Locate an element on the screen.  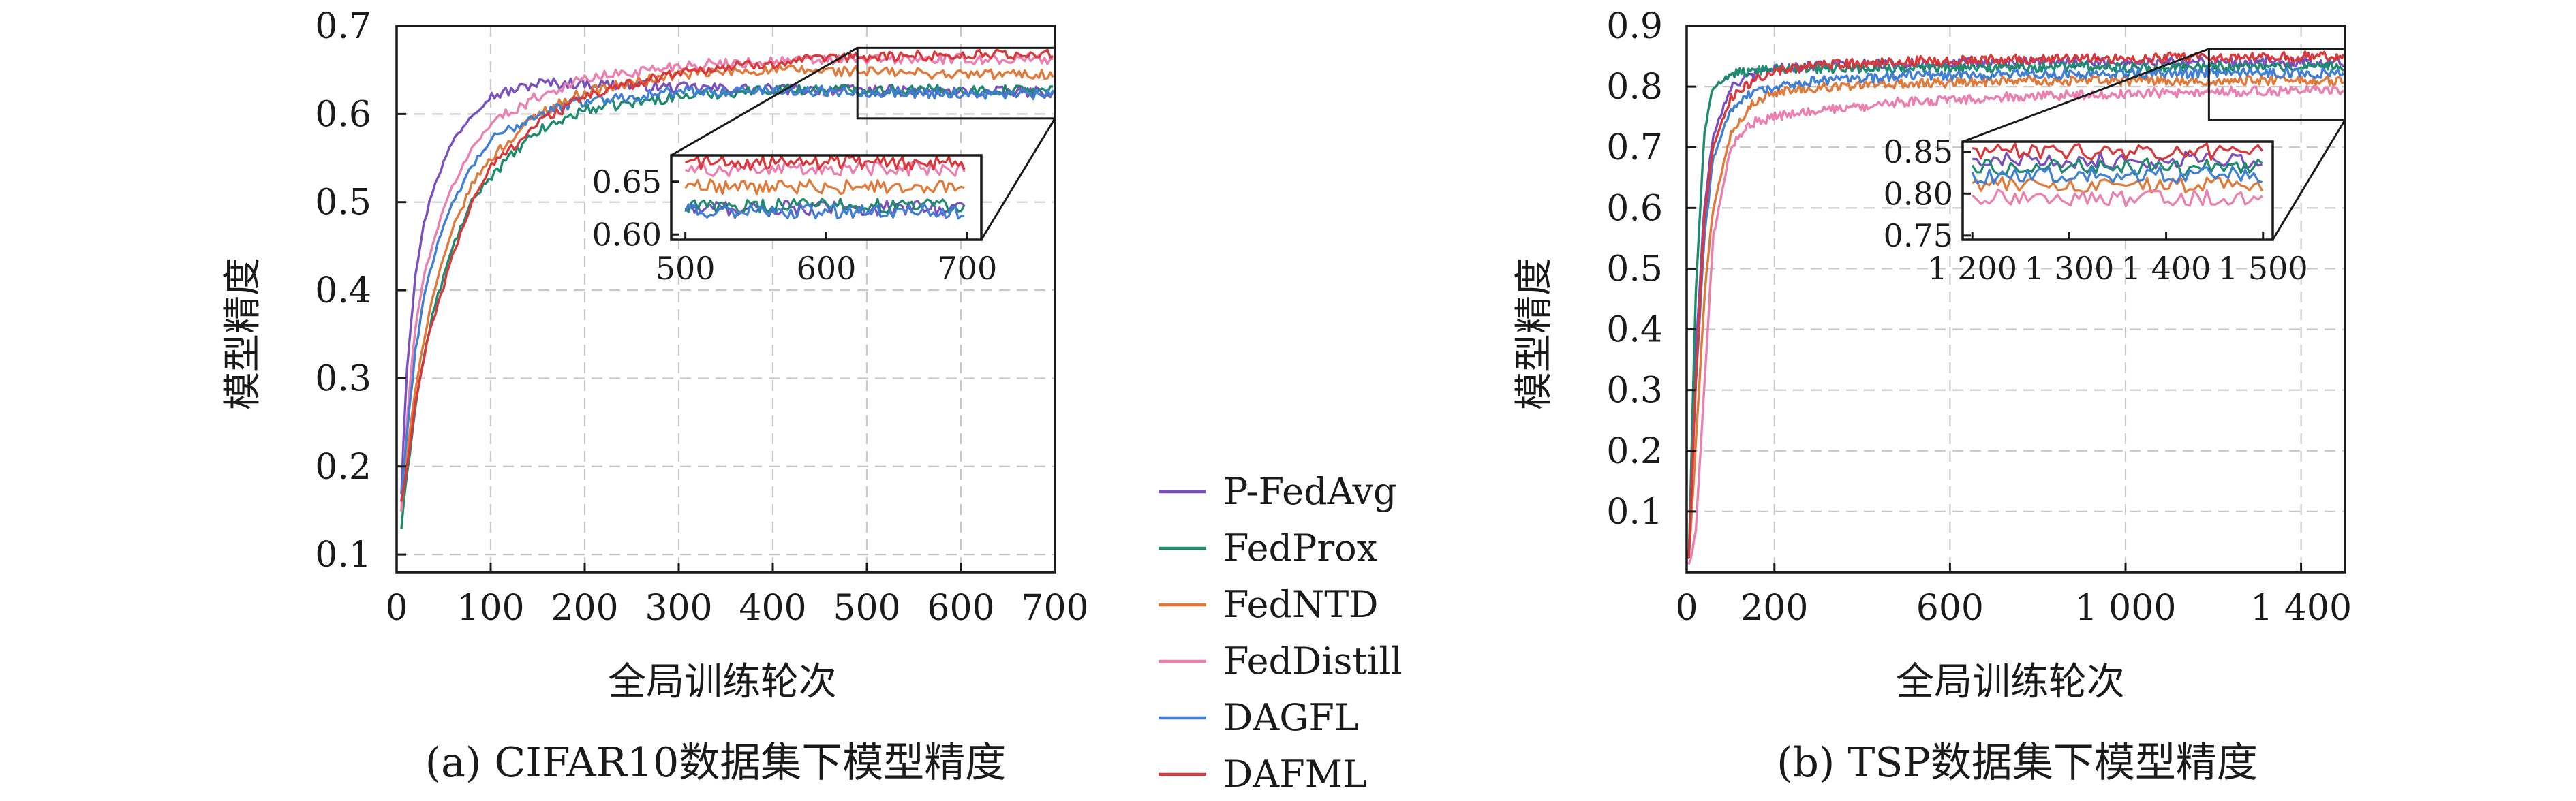
legend-label: DAGFL is located at coordinates (1291, 717).